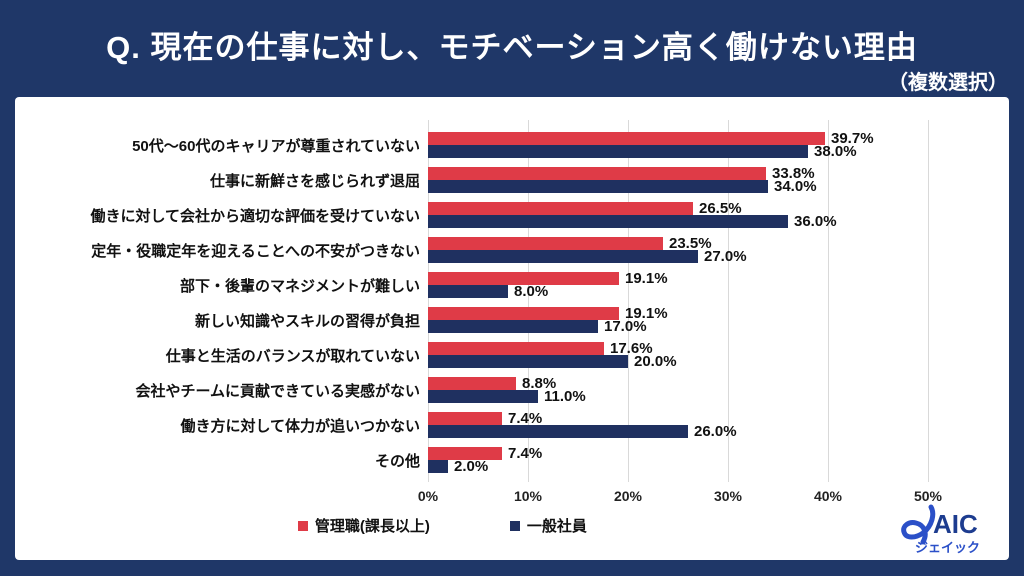 This screenshot has height=576, width=1024. Describe the element at coordinates (795, 186) in the screenshot. I see `value-label: 34.0%` at that location.